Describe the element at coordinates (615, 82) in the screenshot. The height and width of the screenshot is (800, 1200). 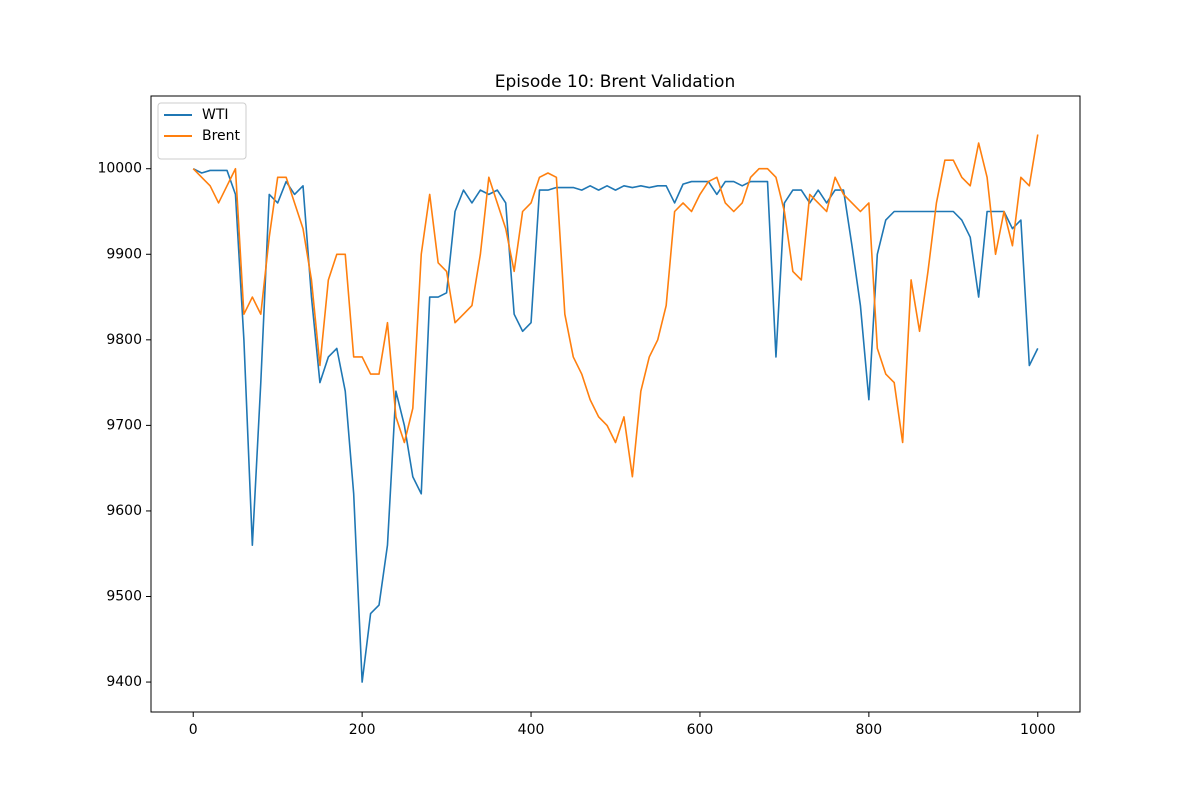
I see `chart-title: Episode 10: Brent Validation` at that location.